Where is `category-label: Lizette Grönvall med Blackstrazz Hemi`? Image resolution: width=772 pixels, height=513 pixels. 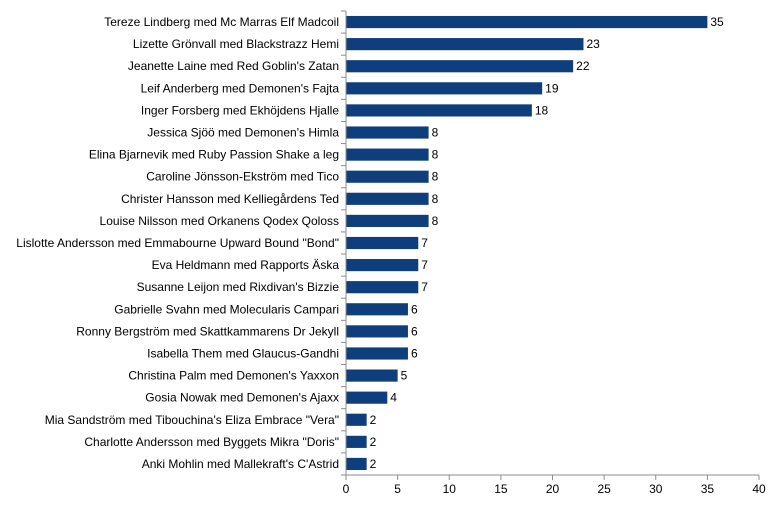
category-label: Lizette Grönvall med Blackstrazz Hemi is located at coordinates (236, 44).